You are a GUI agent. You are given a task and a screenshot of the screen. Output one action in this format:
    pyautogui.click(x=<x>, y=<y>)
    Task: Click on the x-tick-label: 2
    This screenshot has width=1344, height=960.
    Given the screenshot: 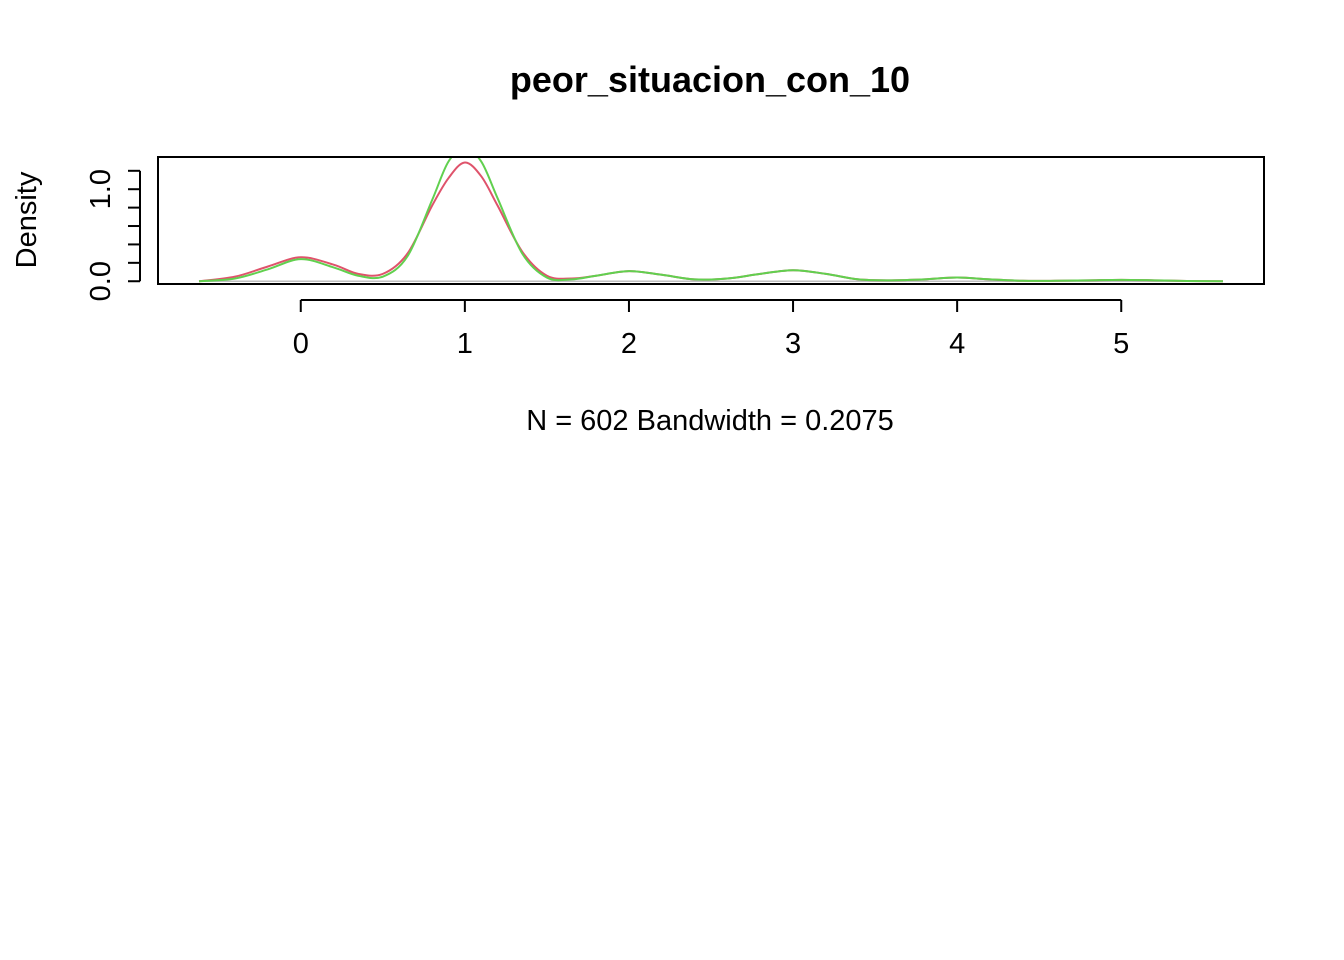 What is the action you would take?
    pyautogui.click(x=629, y=344)
    